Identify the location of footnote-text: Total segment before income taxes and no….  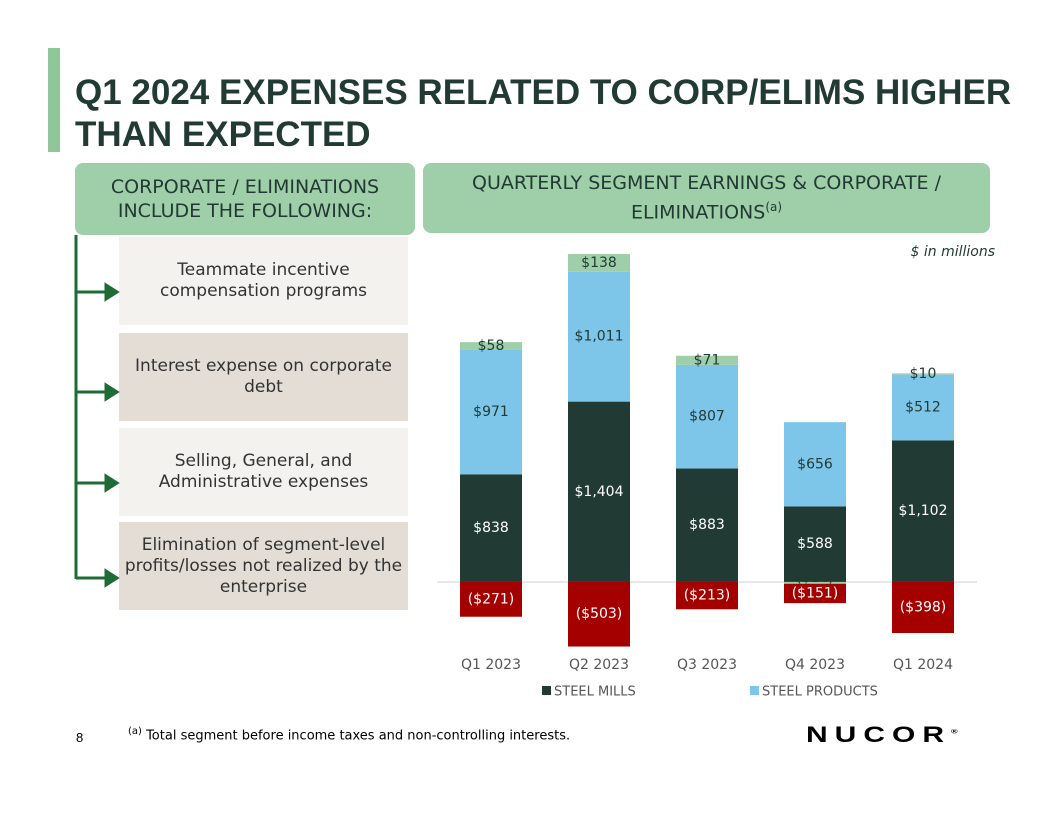
(358, 736).